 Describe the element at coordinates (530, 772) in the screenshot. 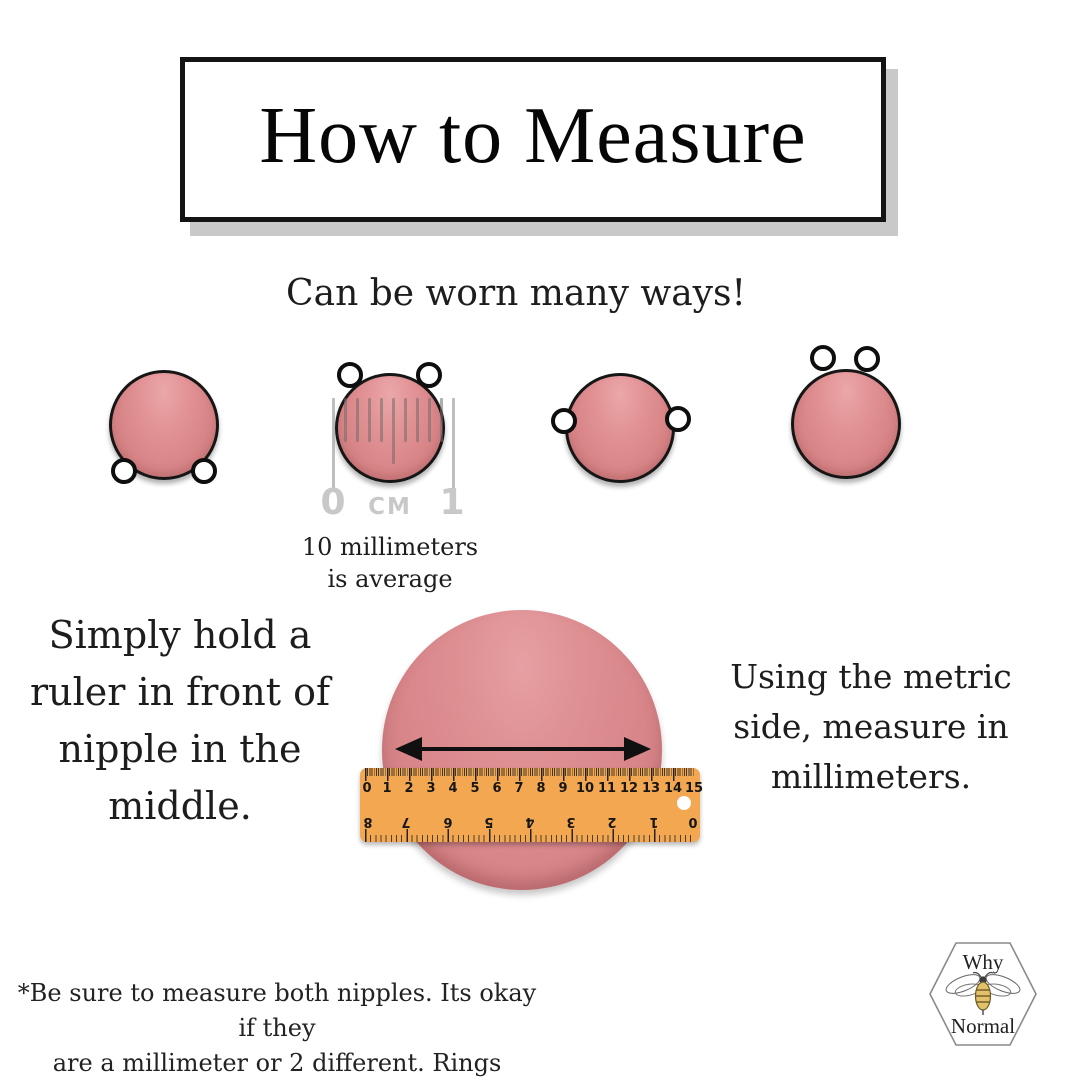

I see `ruler-mm-ticks` at that location.